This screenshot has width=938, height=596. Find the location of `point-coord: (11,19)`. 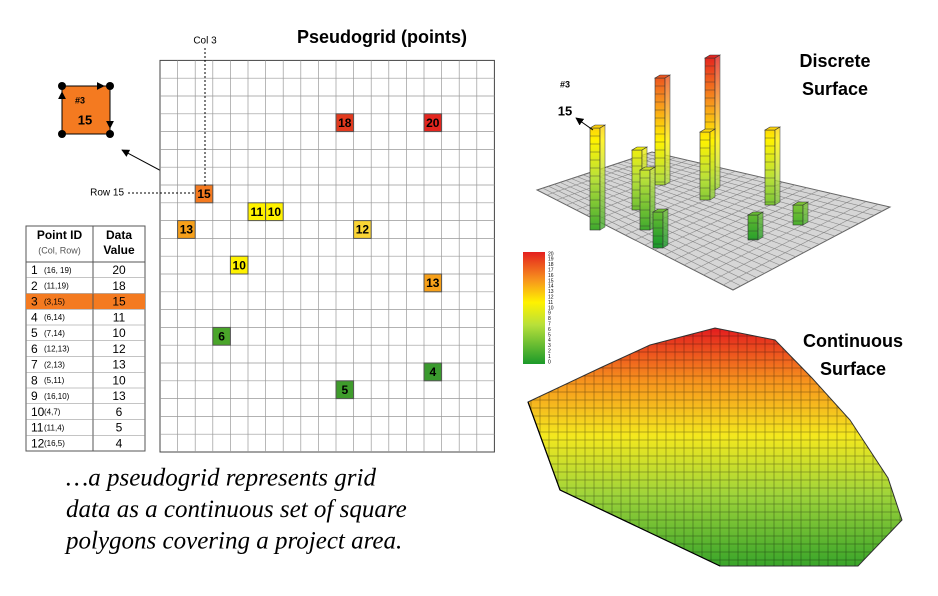

point-coord: (11,19) is located at coordinates (56, 286).